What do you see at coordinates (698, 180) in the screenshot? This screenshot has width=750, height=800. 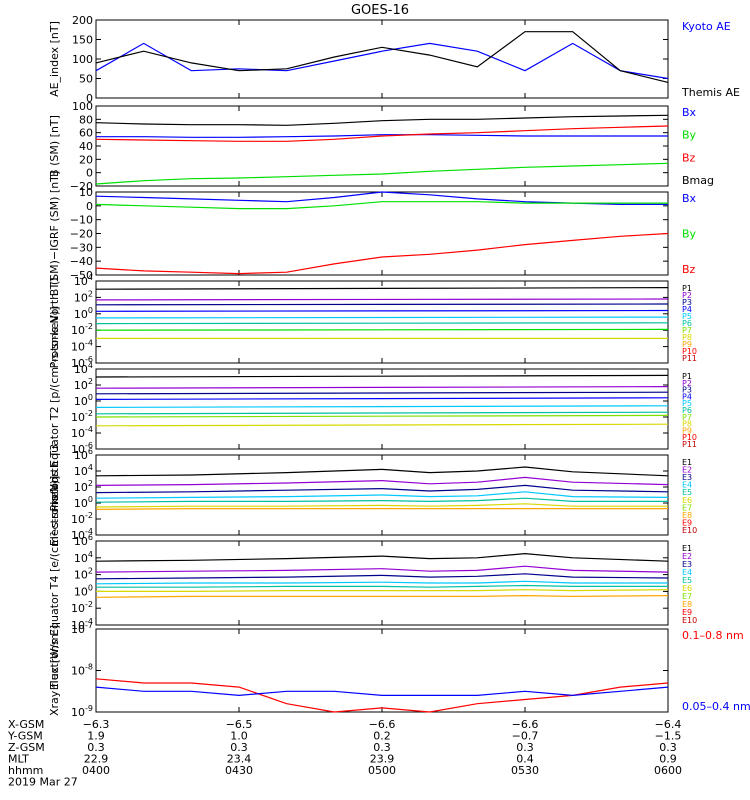 I see `legend-label: Bmag` at bounding box center [698, 180].